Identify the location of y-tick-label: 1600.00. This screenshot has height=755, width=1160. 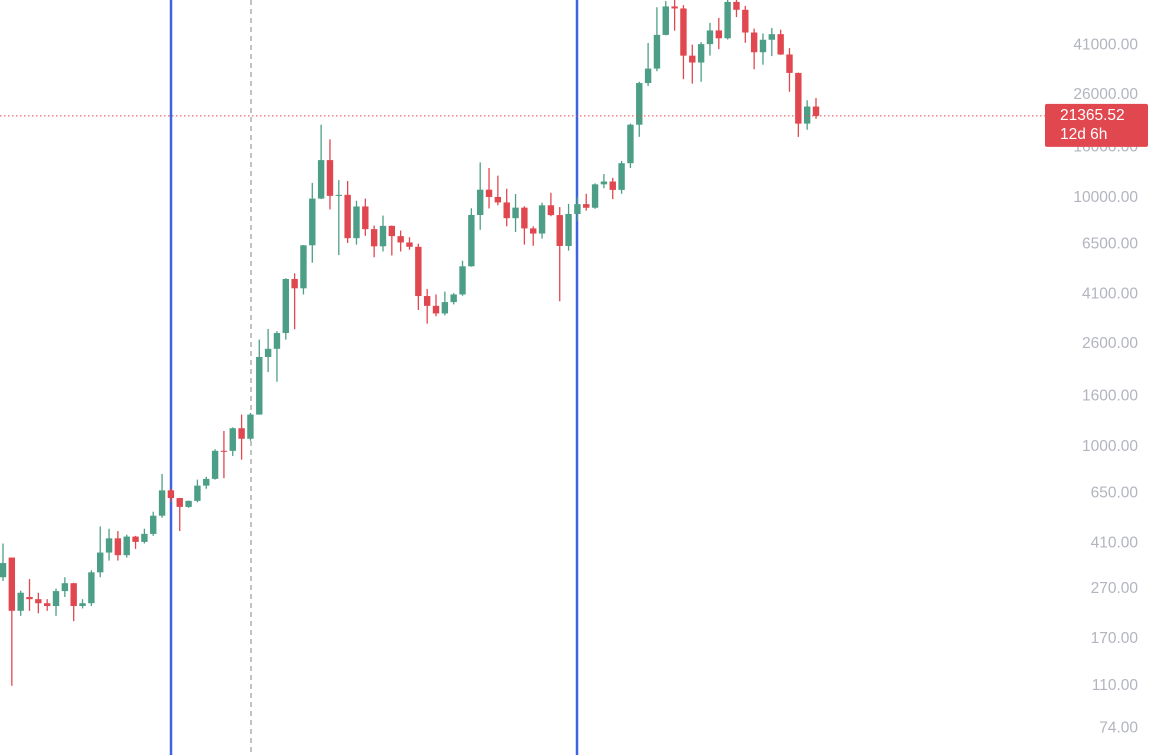
(1110, 395).